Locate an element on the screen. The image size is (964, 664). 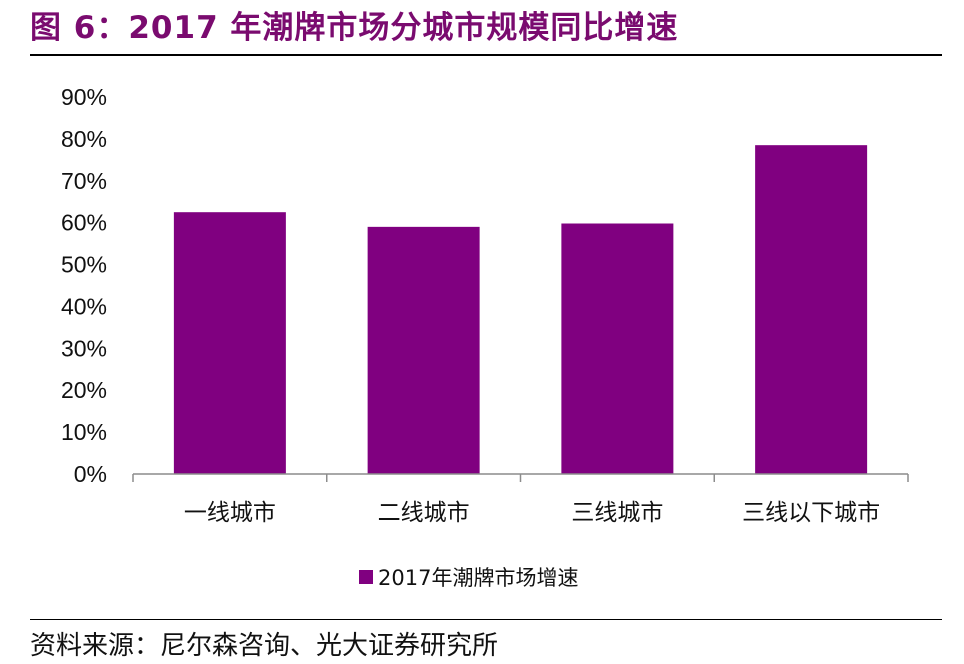
legend-swatch is located at coordinates (366, 577).